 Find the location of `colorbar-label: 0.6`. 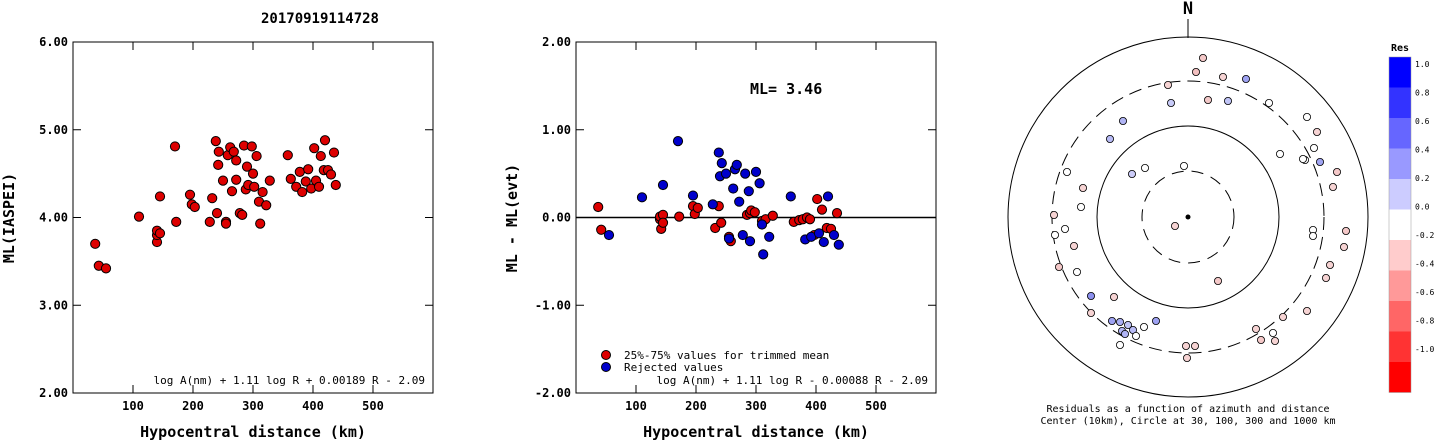

colorbar-label: 0.6 is located at coordinates (1422, 121).